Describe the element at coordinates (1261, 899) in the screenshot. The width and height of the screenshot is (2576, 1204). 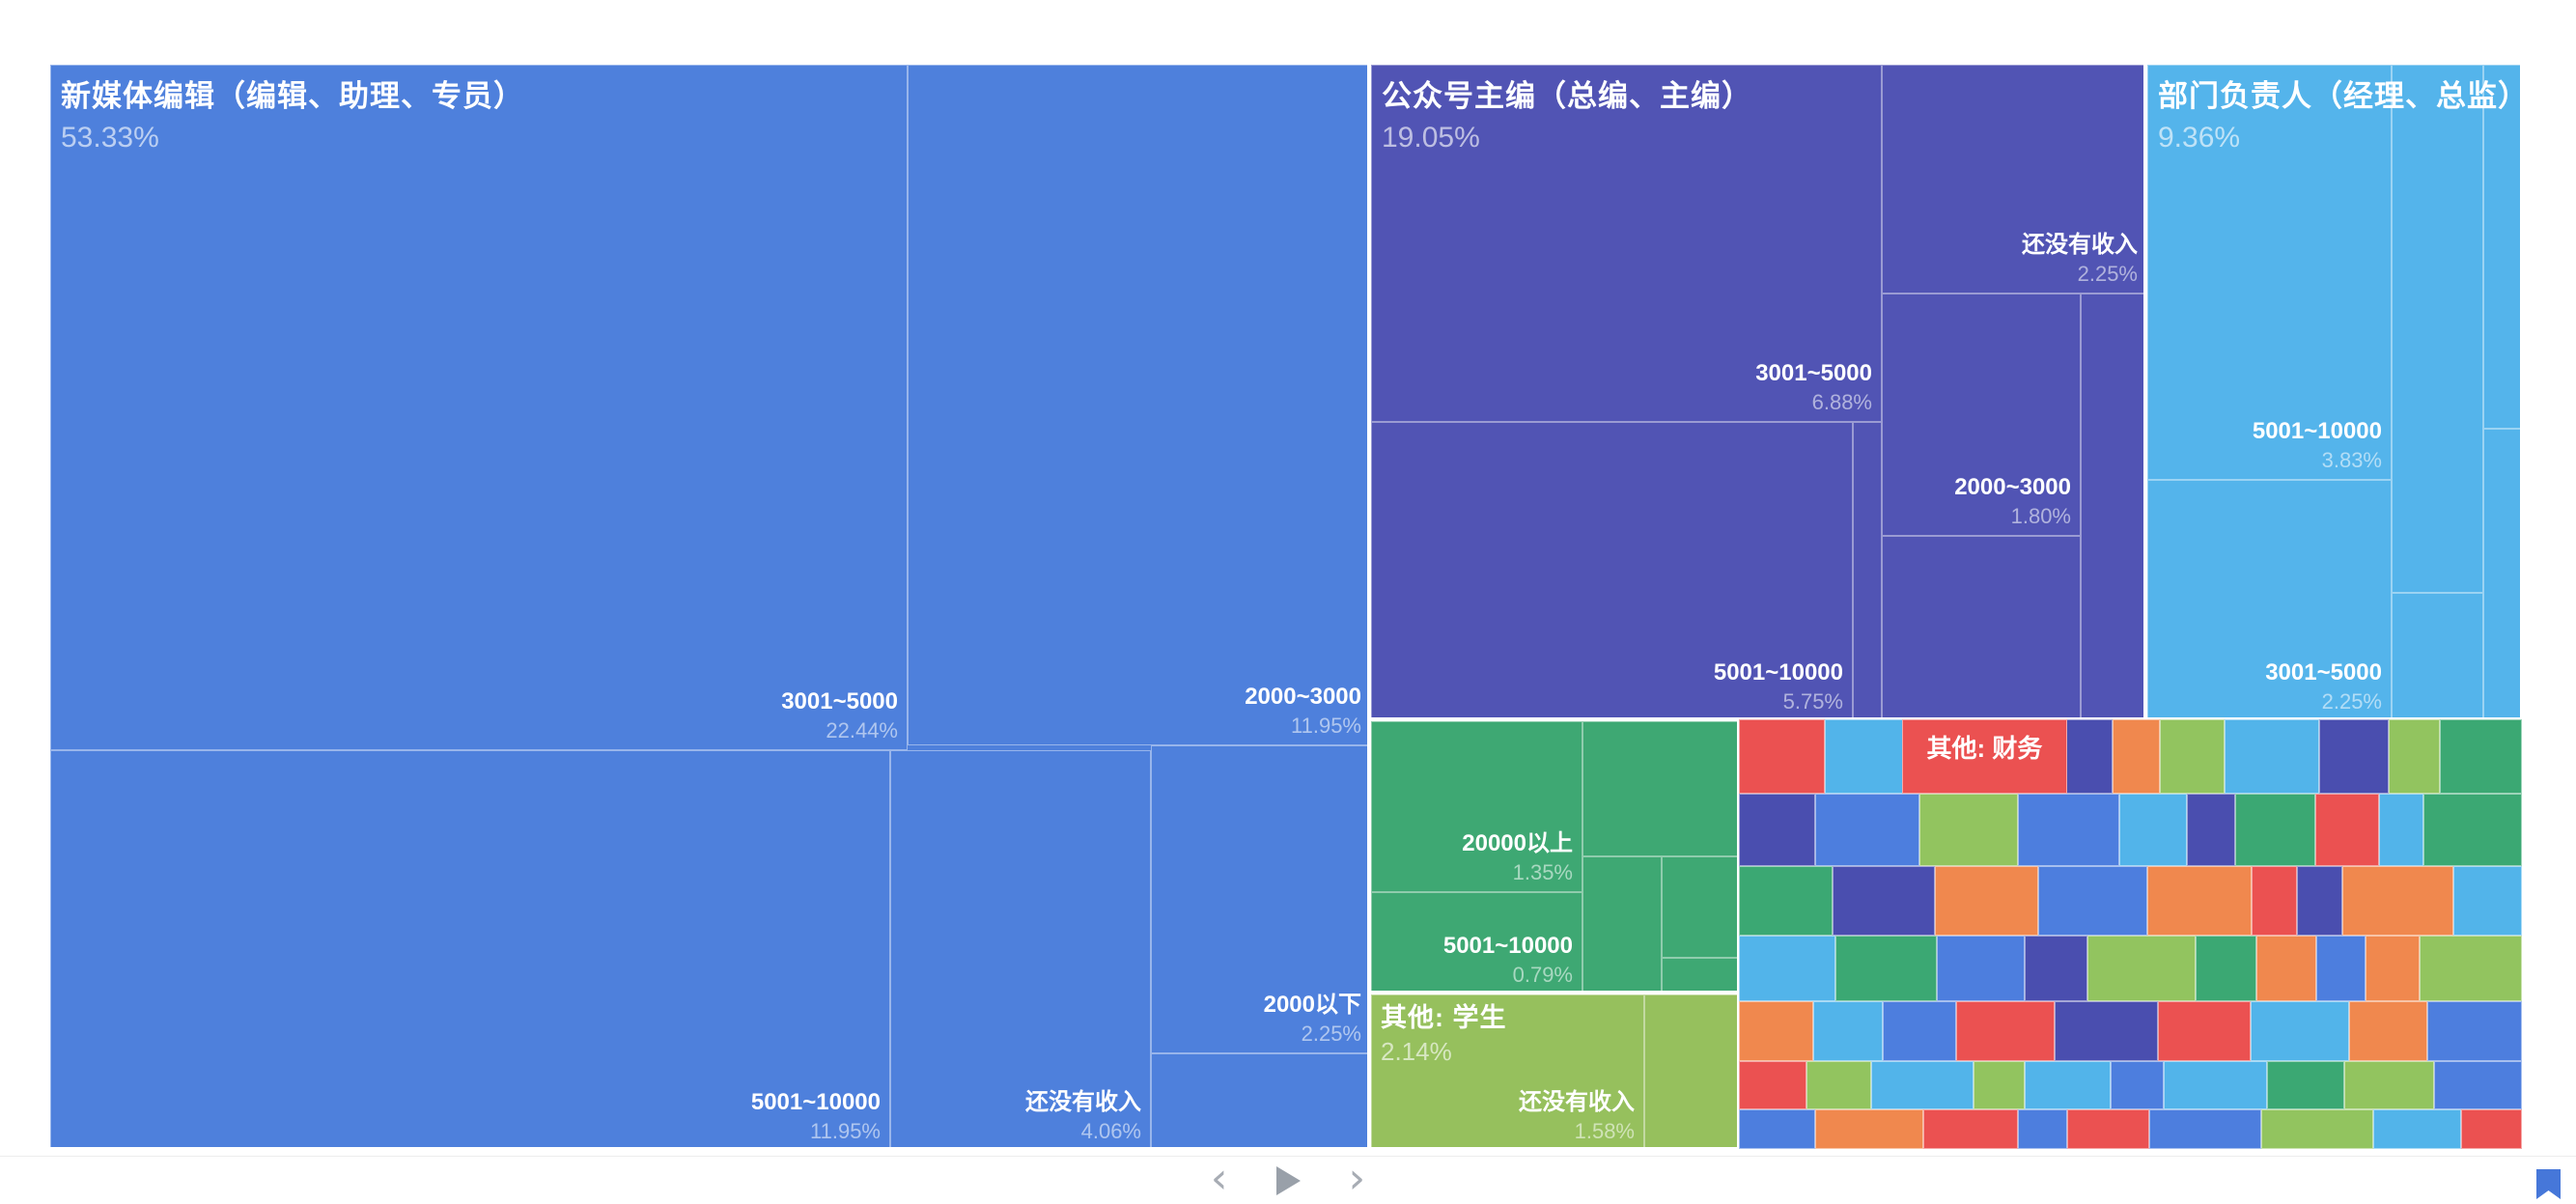
I see `treemap-cell: 2000以下 2.25%` at that location.